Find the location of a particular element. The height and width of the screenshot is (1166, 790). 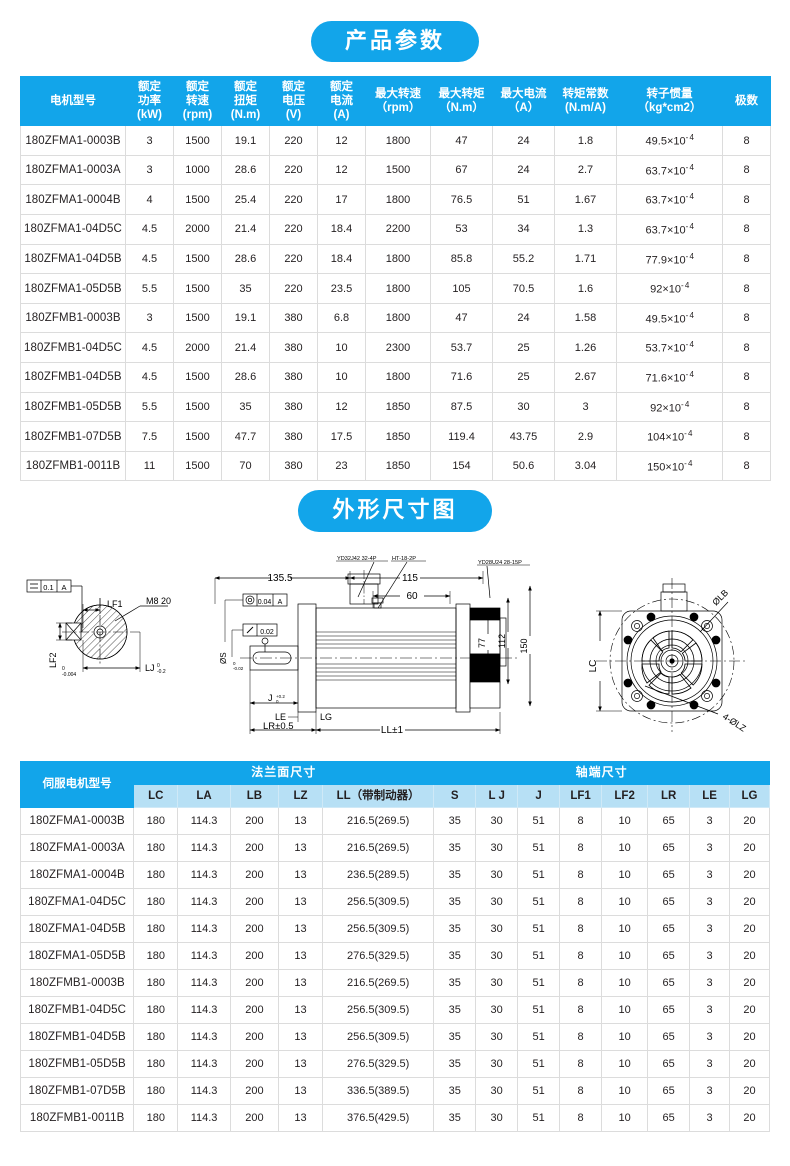

label-connector-yd32j42: YD32J42 32-4P is located at coordinates (357, 559).